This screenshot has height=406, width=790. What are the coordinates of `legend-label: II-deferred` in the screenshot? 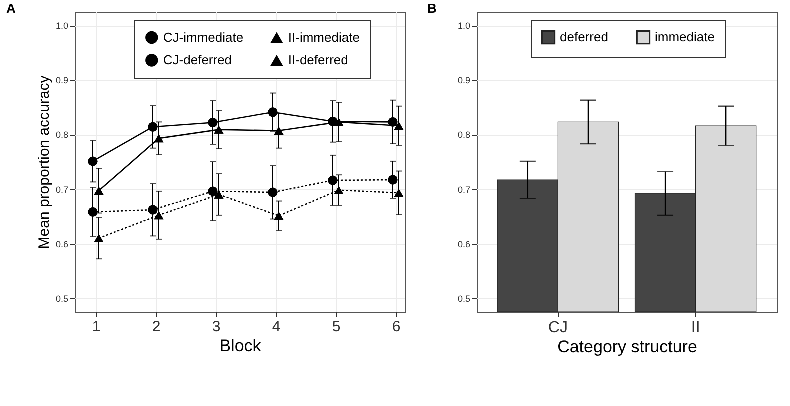 It's located at (318, 60).